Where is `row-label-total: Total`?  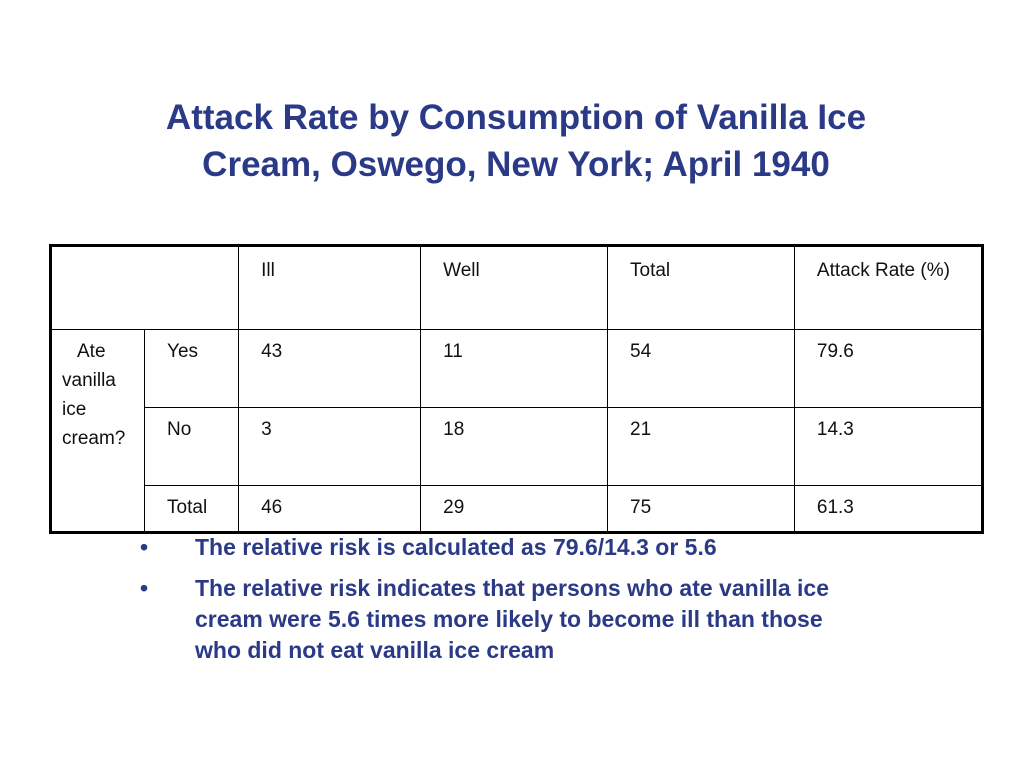
row-label-total: Total is located at coordinates (192, 509).